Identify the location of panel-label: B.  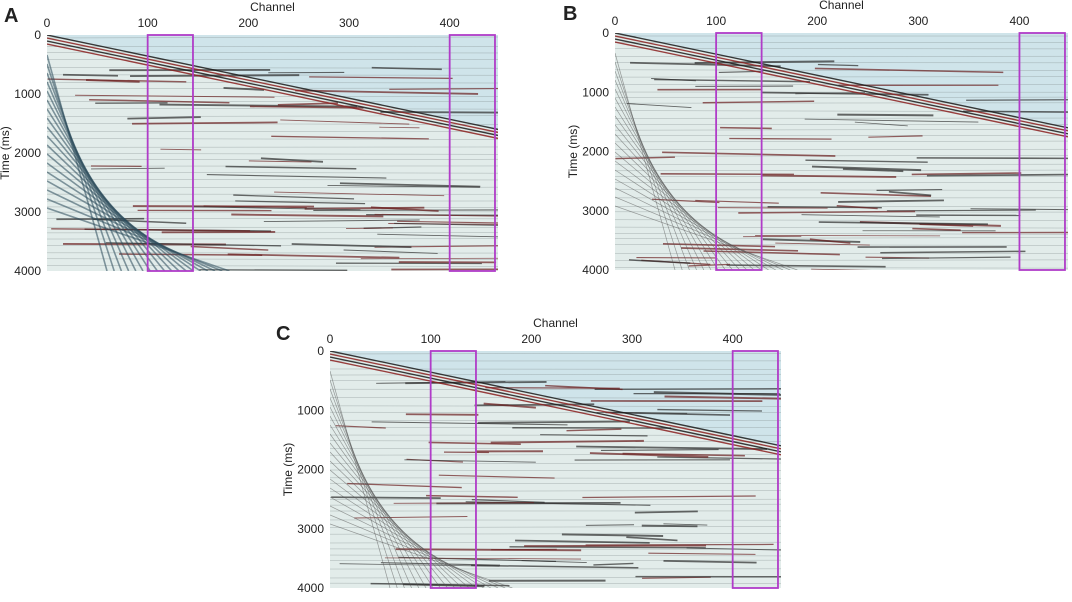
(570, 14).